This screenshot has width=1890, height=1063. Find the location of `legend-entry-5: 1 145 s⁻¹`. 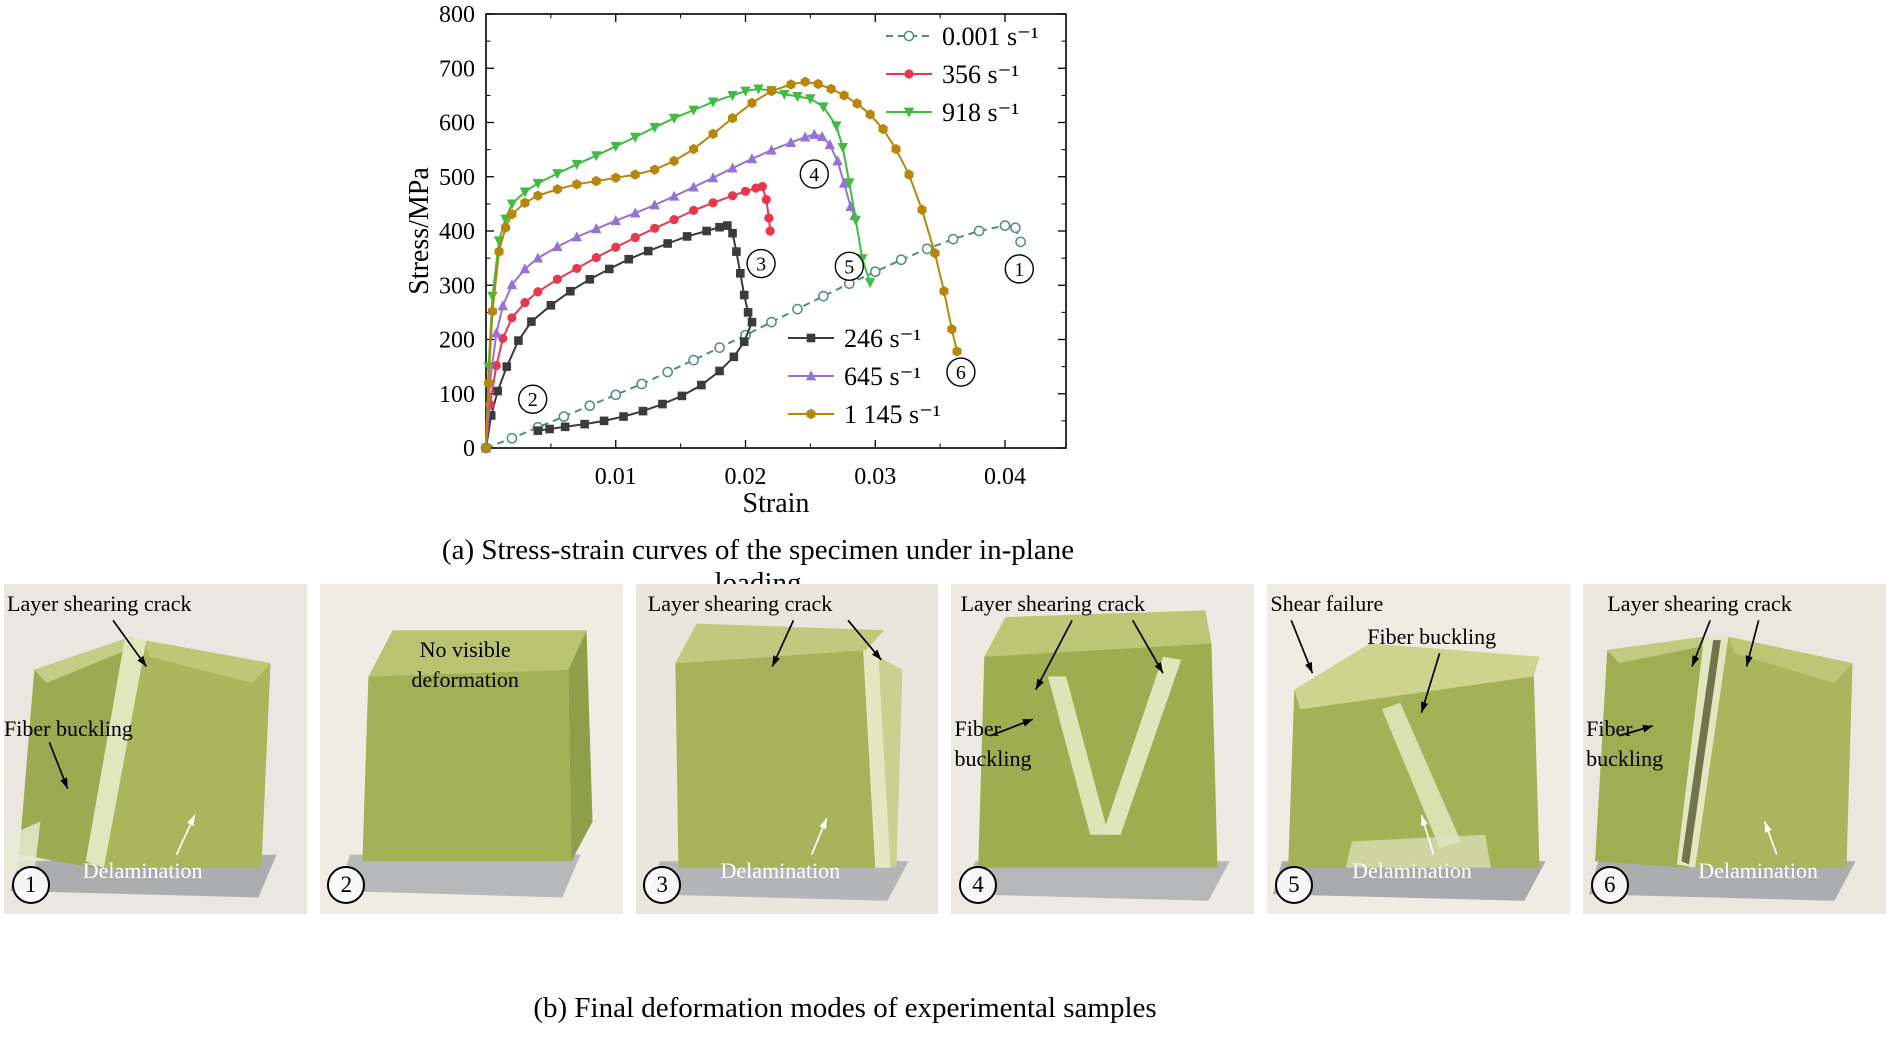

legend-entry-5: 1 145 s⁻¹ is located at coordinates (892, 414).